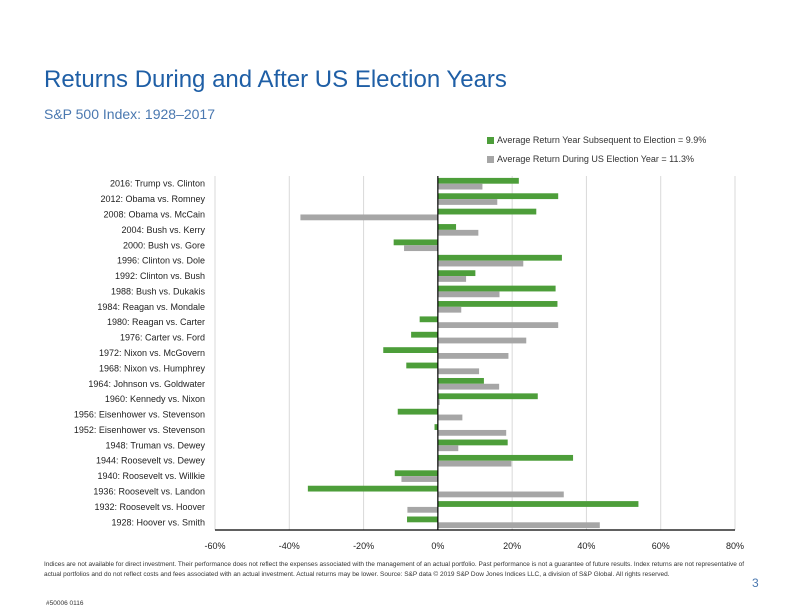 Image resolution: width=792 pixels, height=612 pixels. What do you see at coordinates (160, 276) in the screenshot?
I see `category-label: 1992: Clinton vs. Bush` at bounding box center [160, 276].